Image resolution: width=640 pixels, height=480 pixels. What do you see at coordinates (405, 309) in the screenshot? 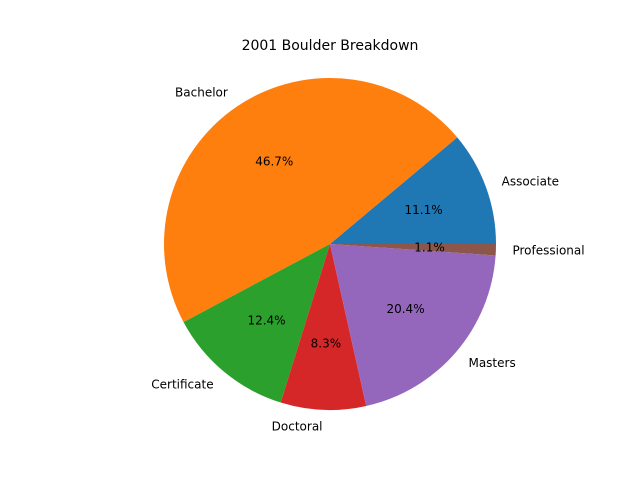
I see `slice-percent-masters: 20.4%` at bounding box center [405, 309].